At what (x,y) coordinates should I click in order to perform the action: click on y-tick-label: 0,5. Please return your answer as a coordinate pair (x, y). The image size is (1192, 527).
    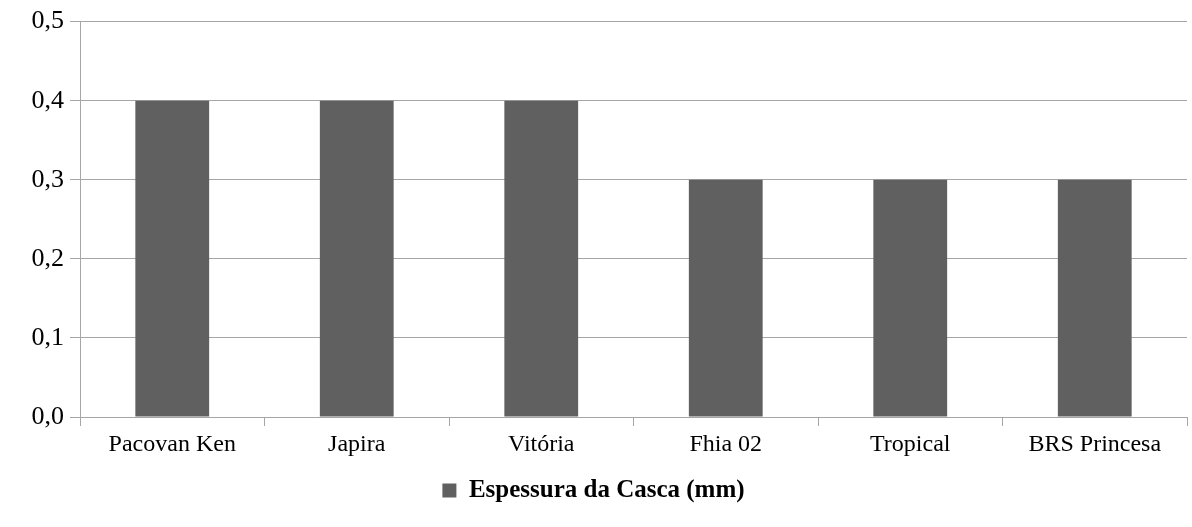
    Looking at the image, I should click on (47, 20).